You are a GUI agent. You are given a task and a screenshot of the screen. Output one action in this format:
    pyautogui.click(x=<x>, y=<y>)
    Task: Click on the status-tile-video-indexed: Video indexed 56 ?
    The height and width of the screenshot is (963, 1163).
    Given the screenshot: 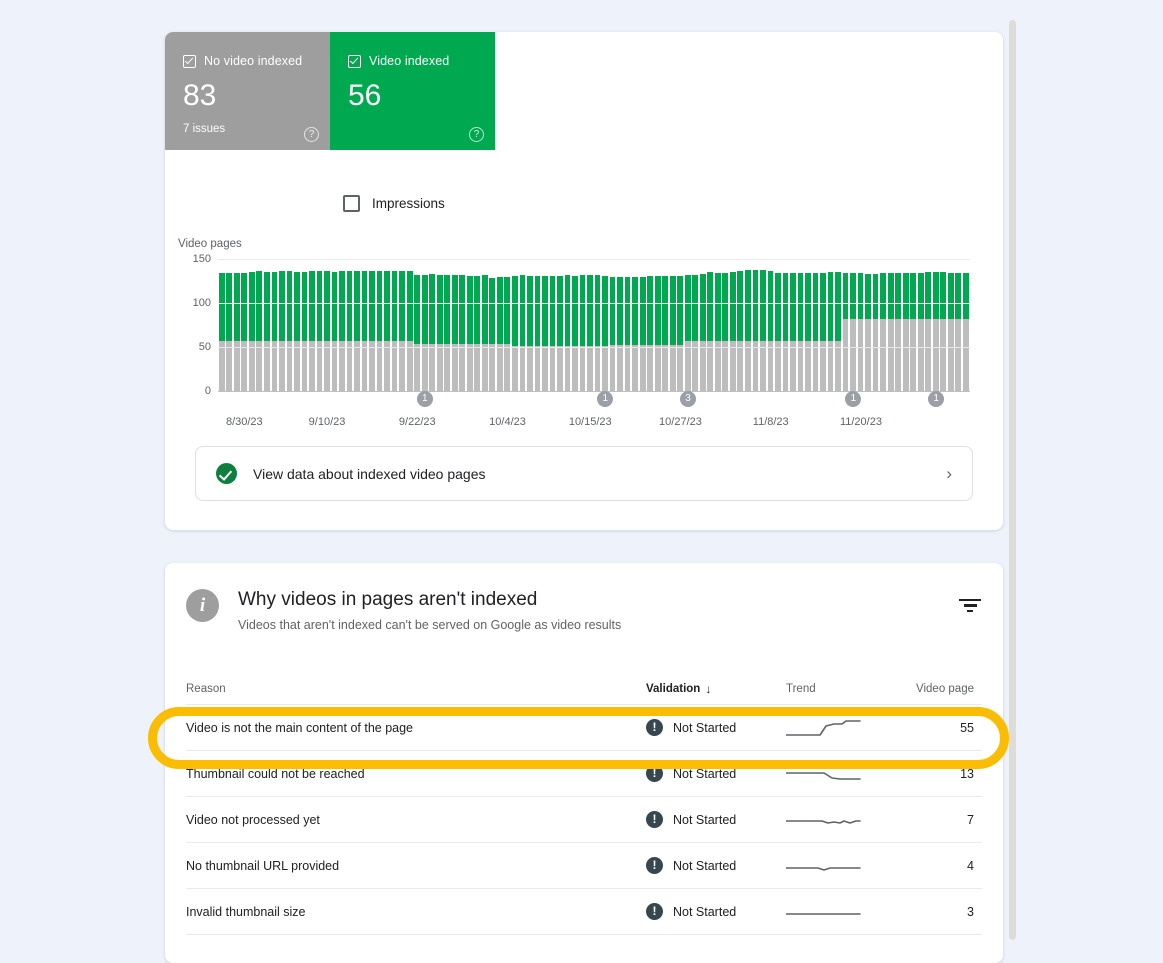 What is the action you would take?
    pyautogui.click(x=412, y=91)
    